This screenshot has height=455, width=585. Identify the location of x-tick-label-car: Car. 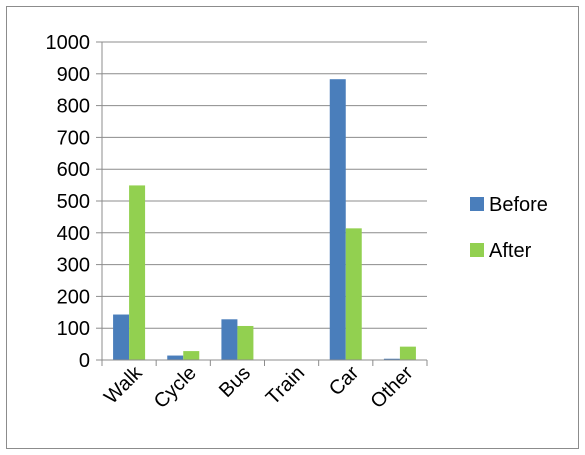
(344, 381).